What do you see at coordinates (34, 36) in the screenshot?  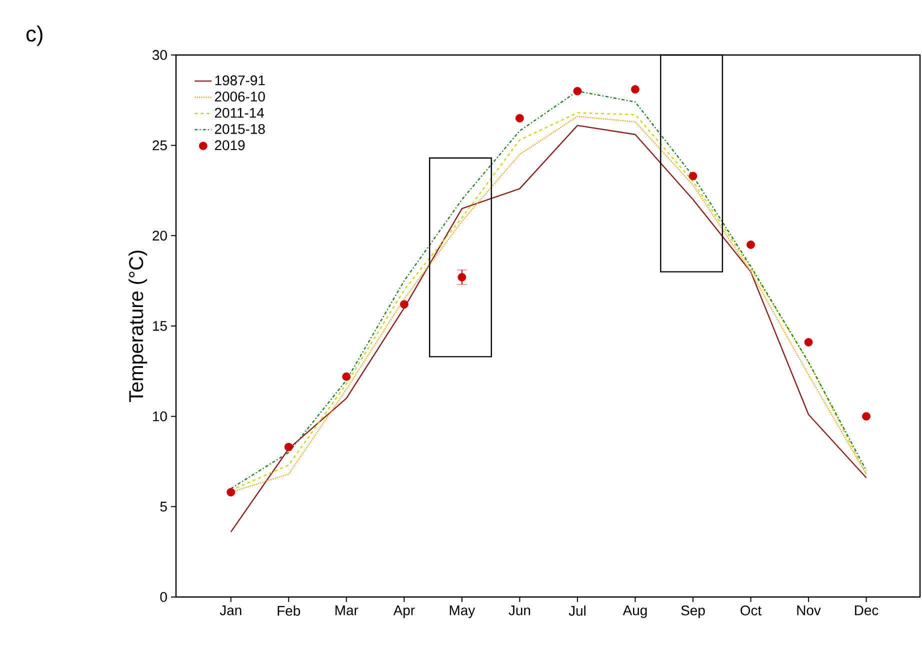 I see `text: c)` at bounding box center [34, 36].